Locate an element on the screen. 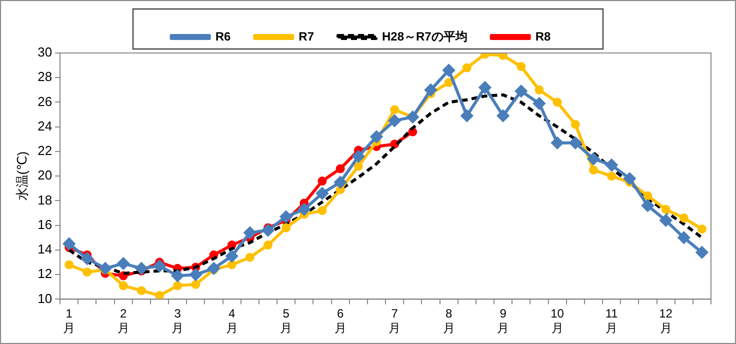 The width and height of the screenshot is (736, 344). y-tick-label: 16 is located at coordinates (45, 224).